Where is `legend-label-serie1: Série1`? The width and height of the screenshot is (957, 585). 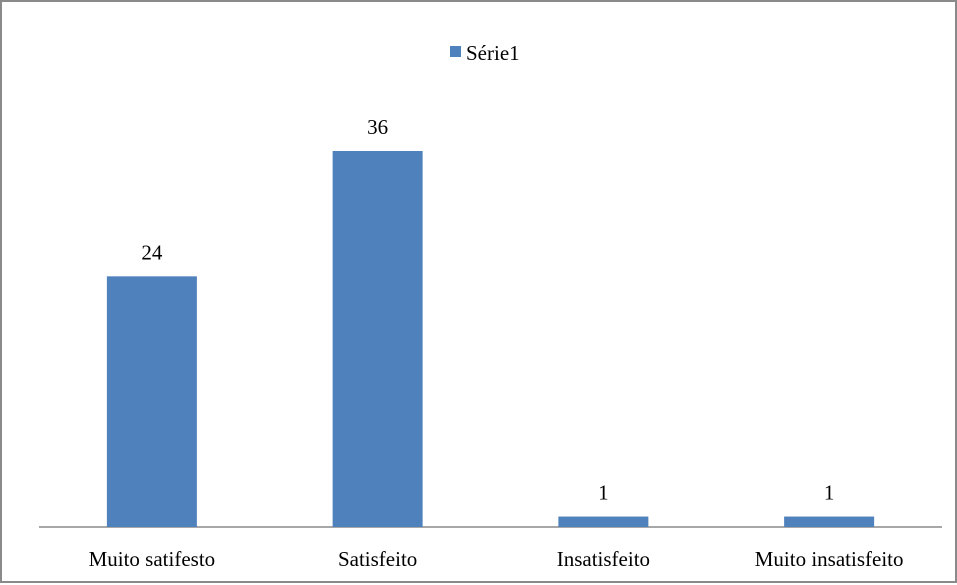
legend-label-serie1: Série1 is located at coordinates (493, 53).